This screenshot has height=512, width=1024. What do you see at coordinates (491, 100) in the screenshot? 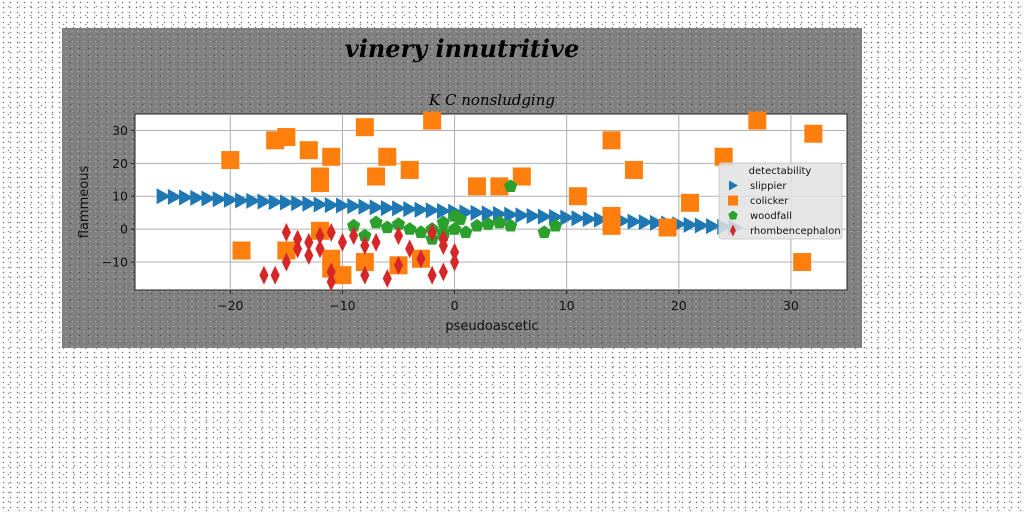
I see `chart-title: K C nonsludging` at bounding box center [491, 100].